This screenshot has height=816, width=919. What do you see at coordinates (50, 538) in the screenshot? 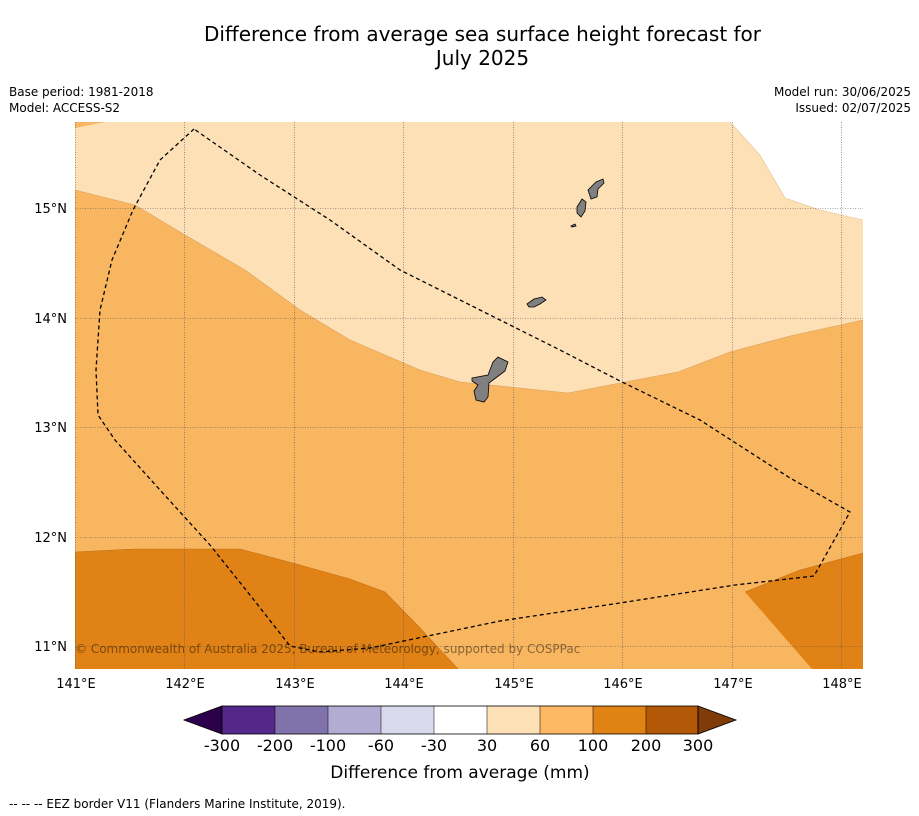
I see `lat-tick-12: 12°N` at bounding box center [50, 538].